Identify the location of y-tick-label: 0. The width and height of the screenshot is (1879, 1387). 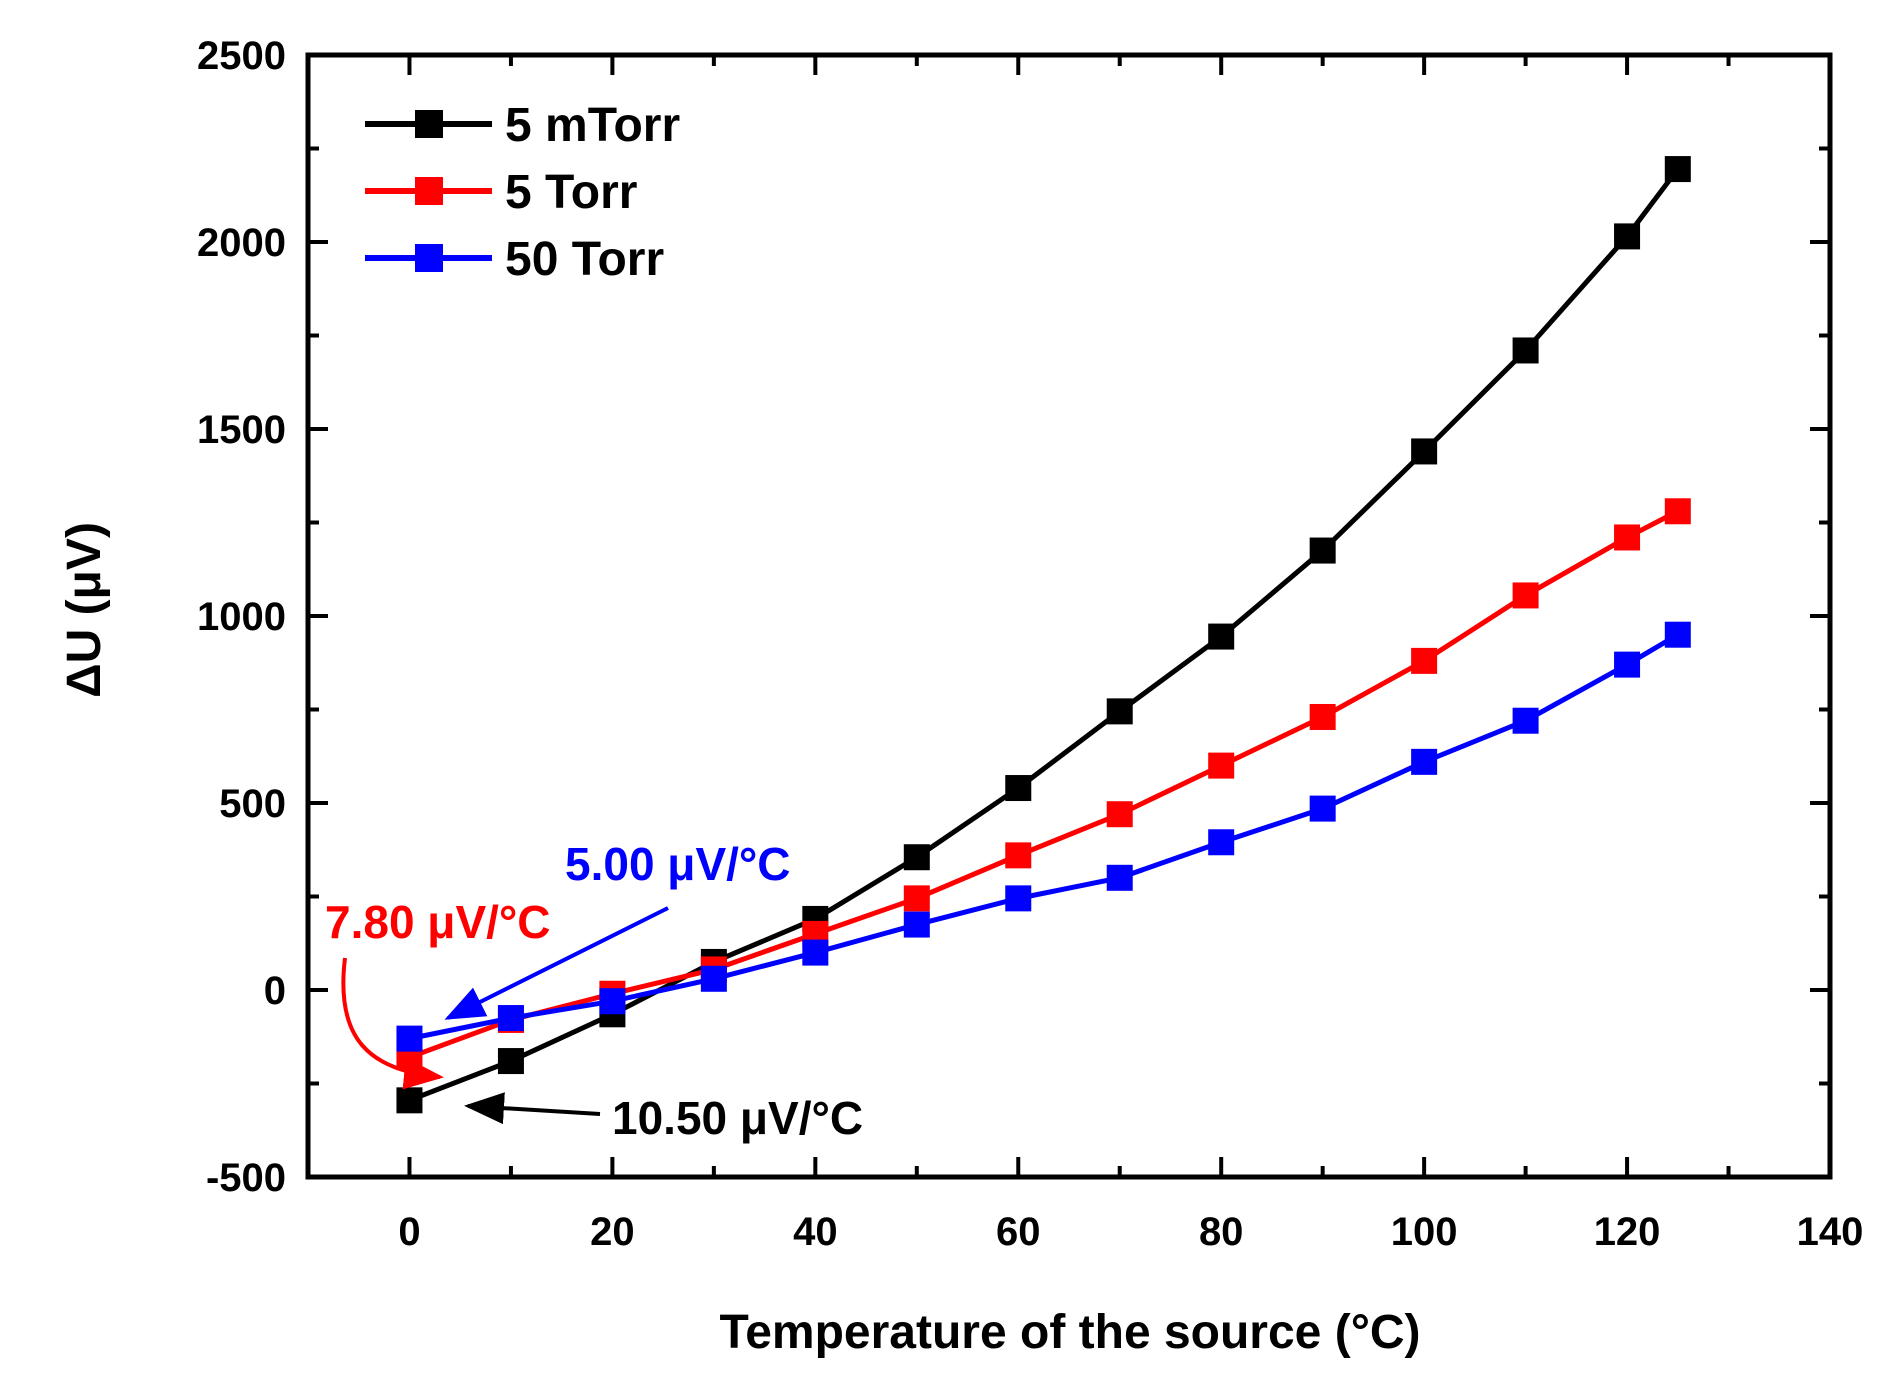
(275, 991).